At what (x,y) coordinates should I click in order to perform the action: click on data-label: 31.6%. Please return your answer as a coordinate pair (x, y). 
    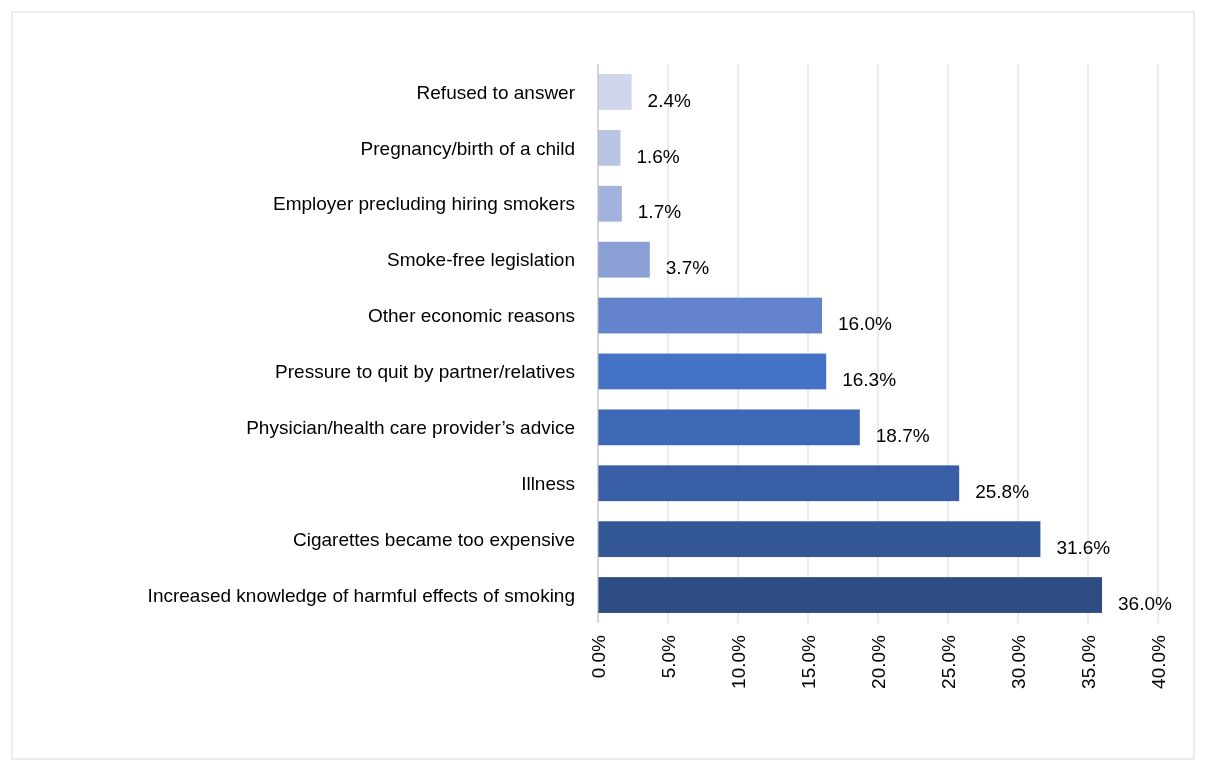
    Looking at the image, I should click on (1083, 547).